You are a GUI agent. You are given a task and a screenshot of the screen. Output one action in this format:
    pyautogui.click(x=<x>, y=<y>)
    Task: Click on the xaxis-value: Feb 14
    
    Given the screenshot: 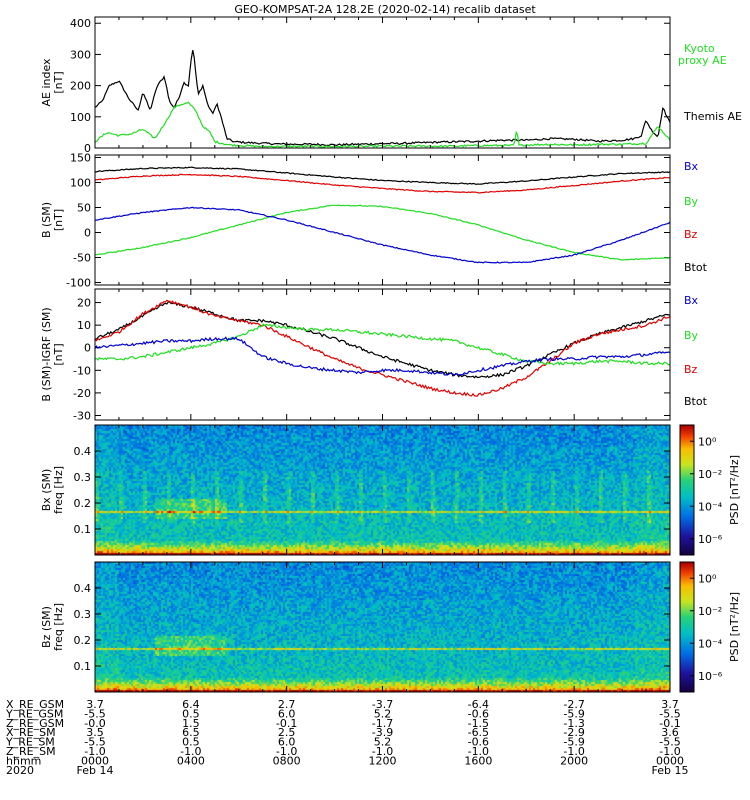 What is the action you would take?
    pyautogui.click(x=95, y=770)
    